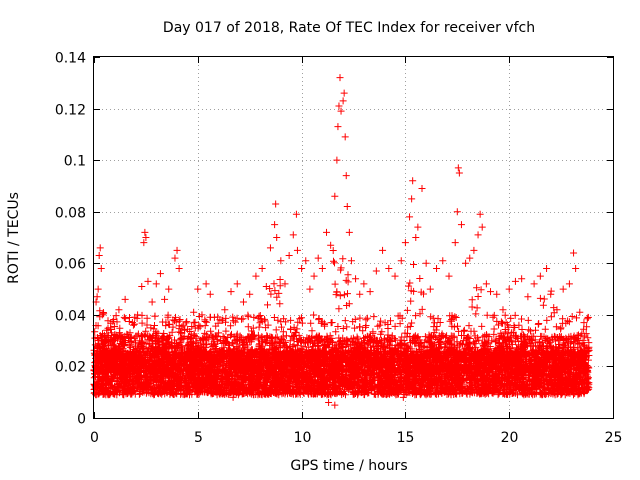  Describe the element at coordinates (70, 59) in the screenshot. I see `y-tick-label: 0.14` at that location.